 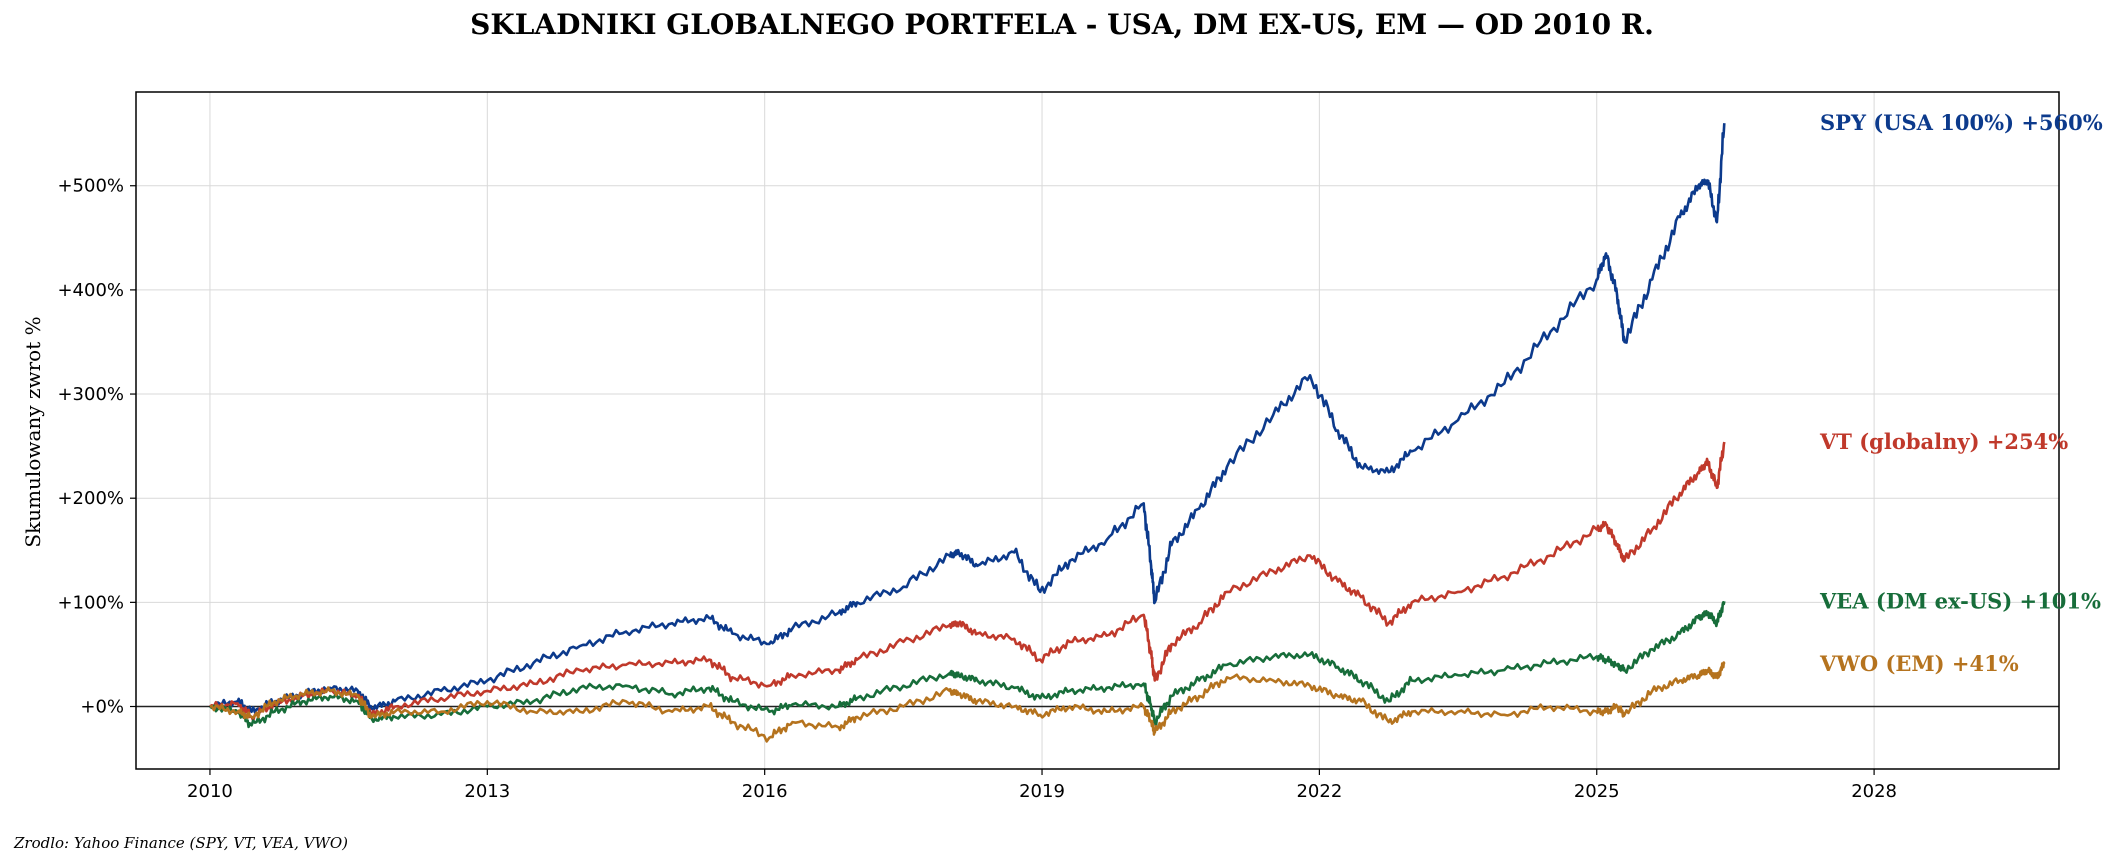 I want to click on end-label-vea: VEA (DM ex-US) +101%, so click(x=1960, y=600).